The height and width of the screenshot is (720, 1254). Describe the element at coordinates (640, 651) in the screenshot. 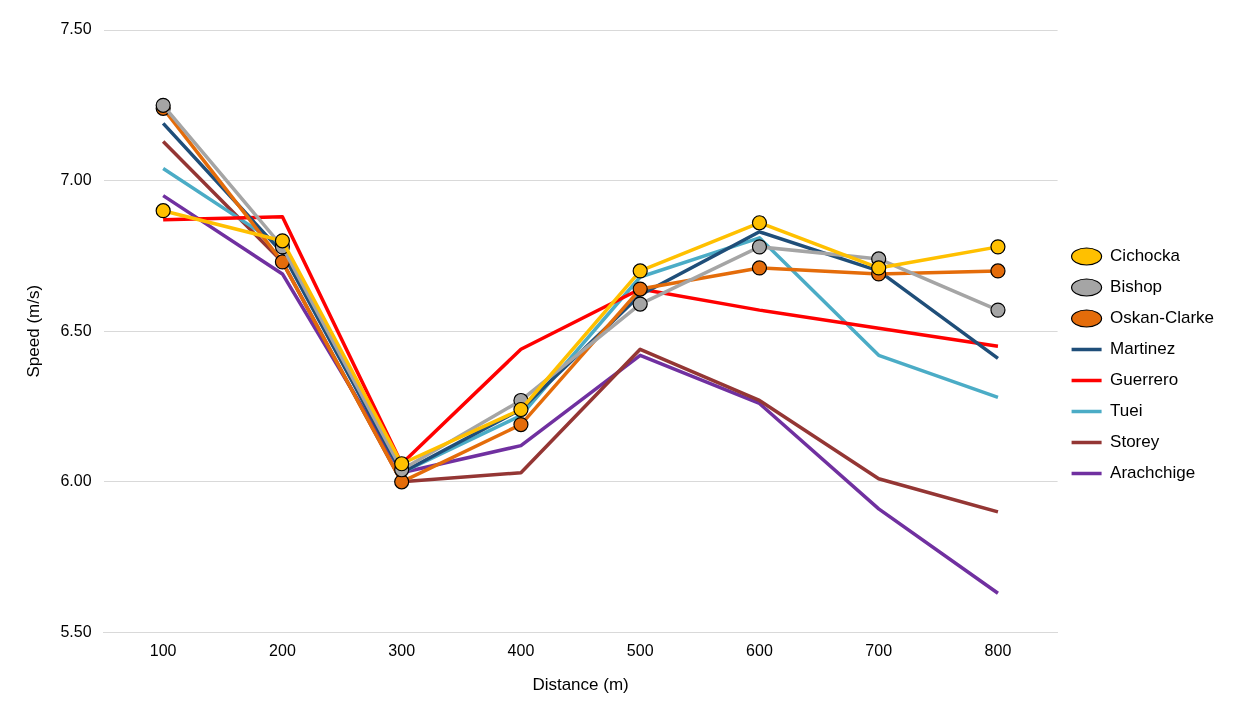

I see `x-tick-label: 500` at that location.